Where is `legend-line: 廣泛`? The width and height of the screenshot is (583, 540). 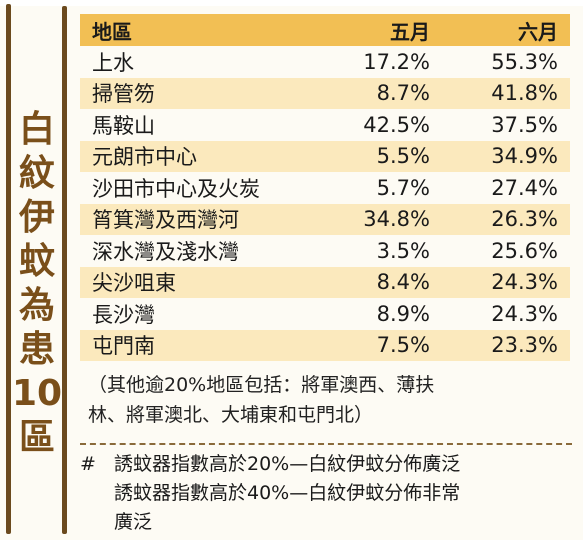 legend-line: 廣泛 is located at coordinates (133, 522).